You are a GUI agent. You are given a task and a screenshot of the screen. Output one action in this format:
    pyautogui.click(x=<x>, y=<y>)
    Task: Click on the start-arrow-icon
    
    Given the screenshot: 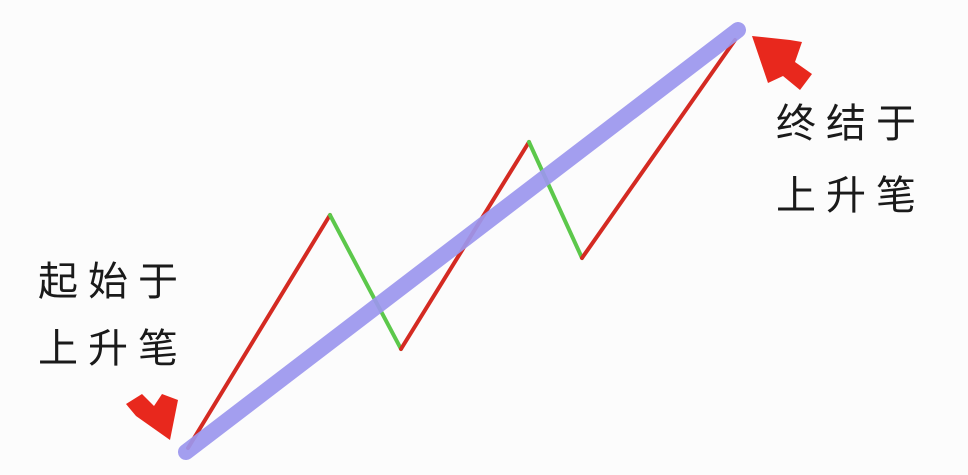 What is the action you would take?
    pyautogui.click(x=152, y=417)
    